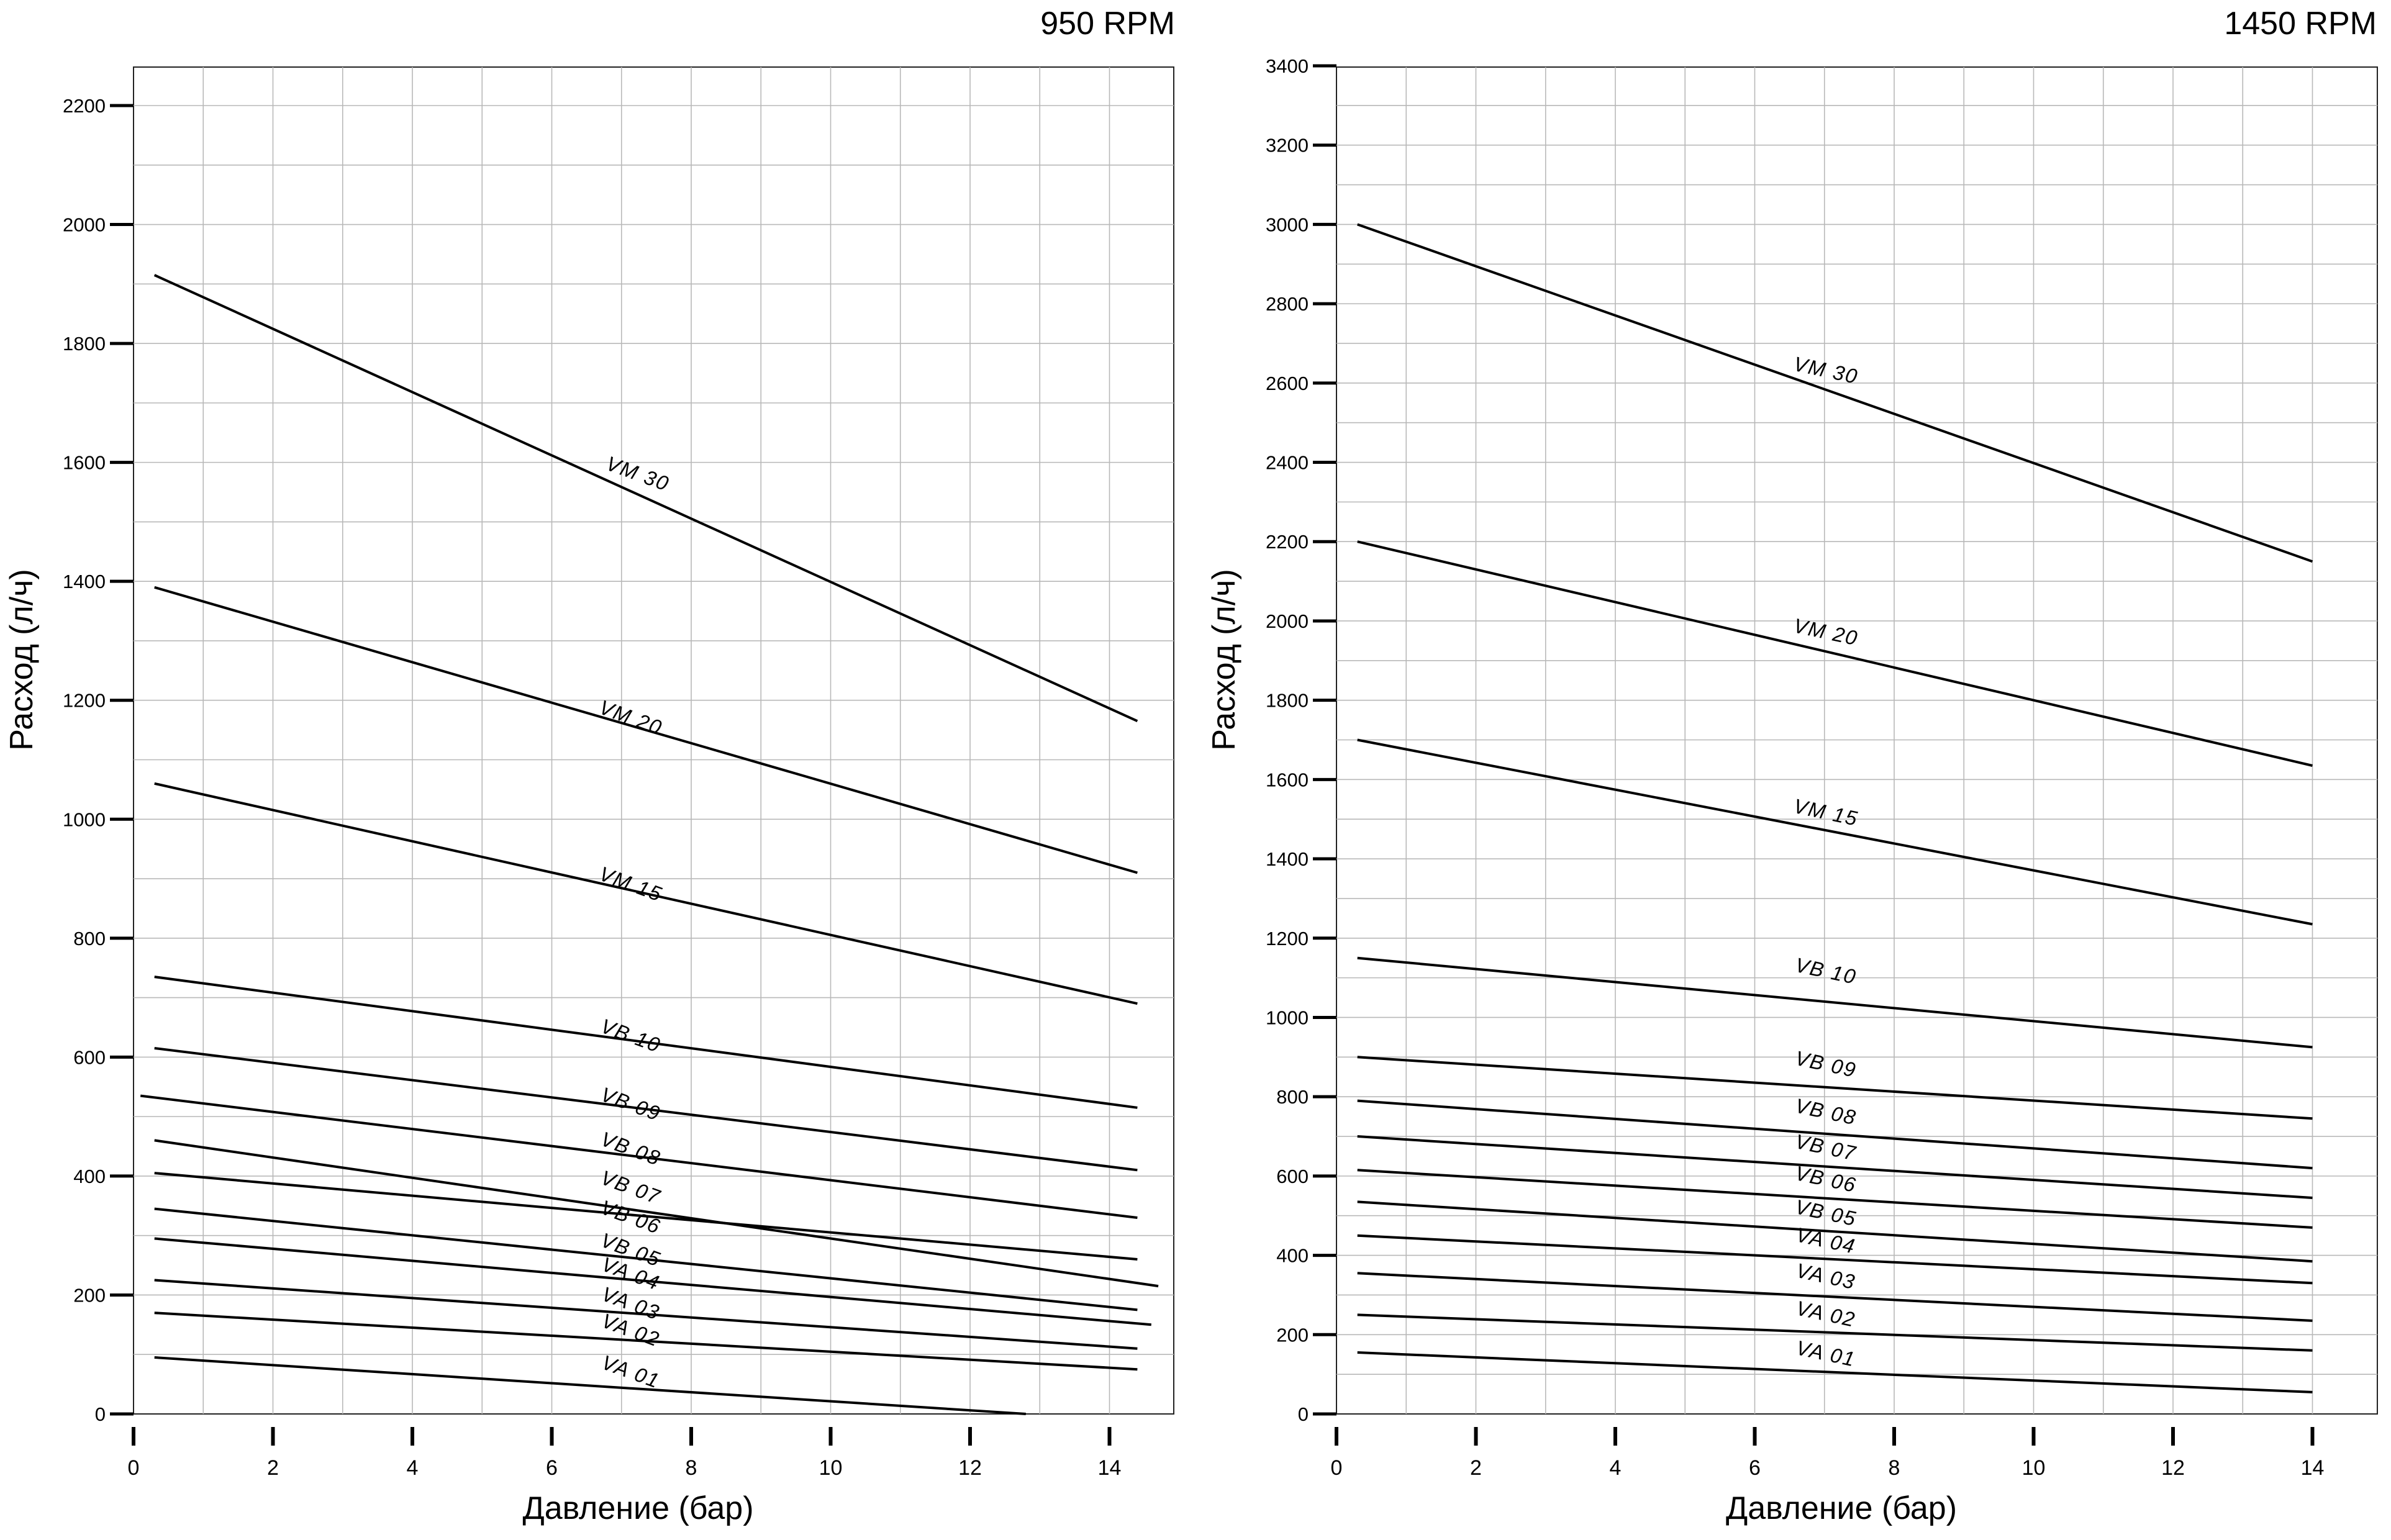  What do you see at coordinates (1292, 1176) in the screenshot?
I see `right-ytick-label: 600` at bounding box center [1292, 1176].